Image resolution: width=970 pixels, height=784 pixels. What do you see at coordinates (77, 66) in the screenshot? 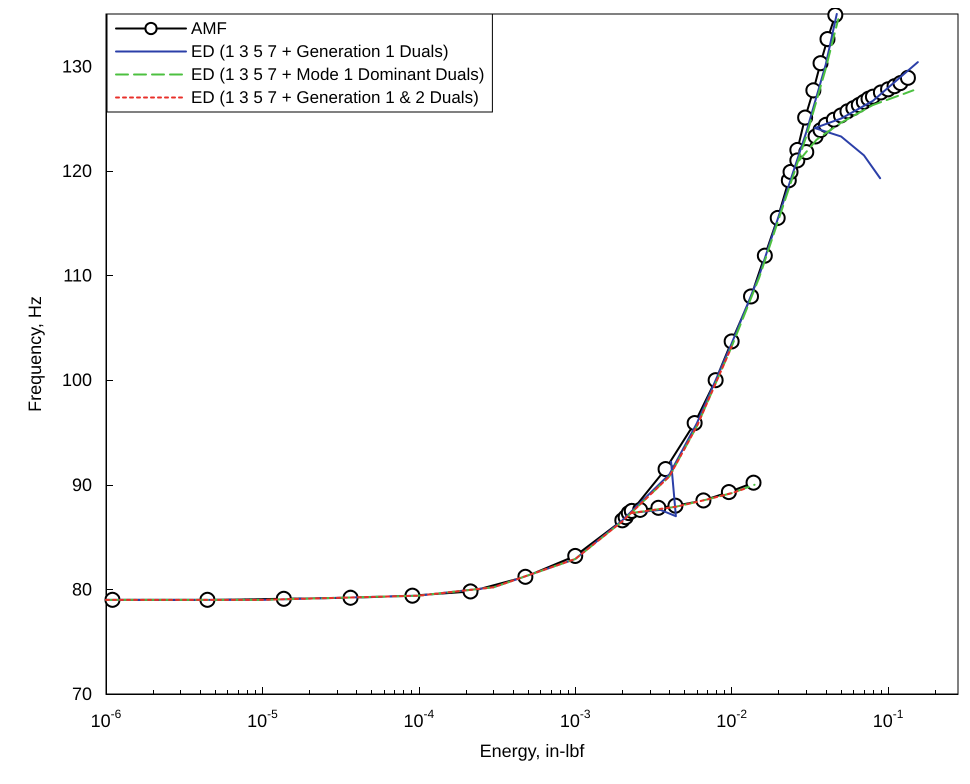
I see `y-tick-label: 130` at bounding box center [77, 66].